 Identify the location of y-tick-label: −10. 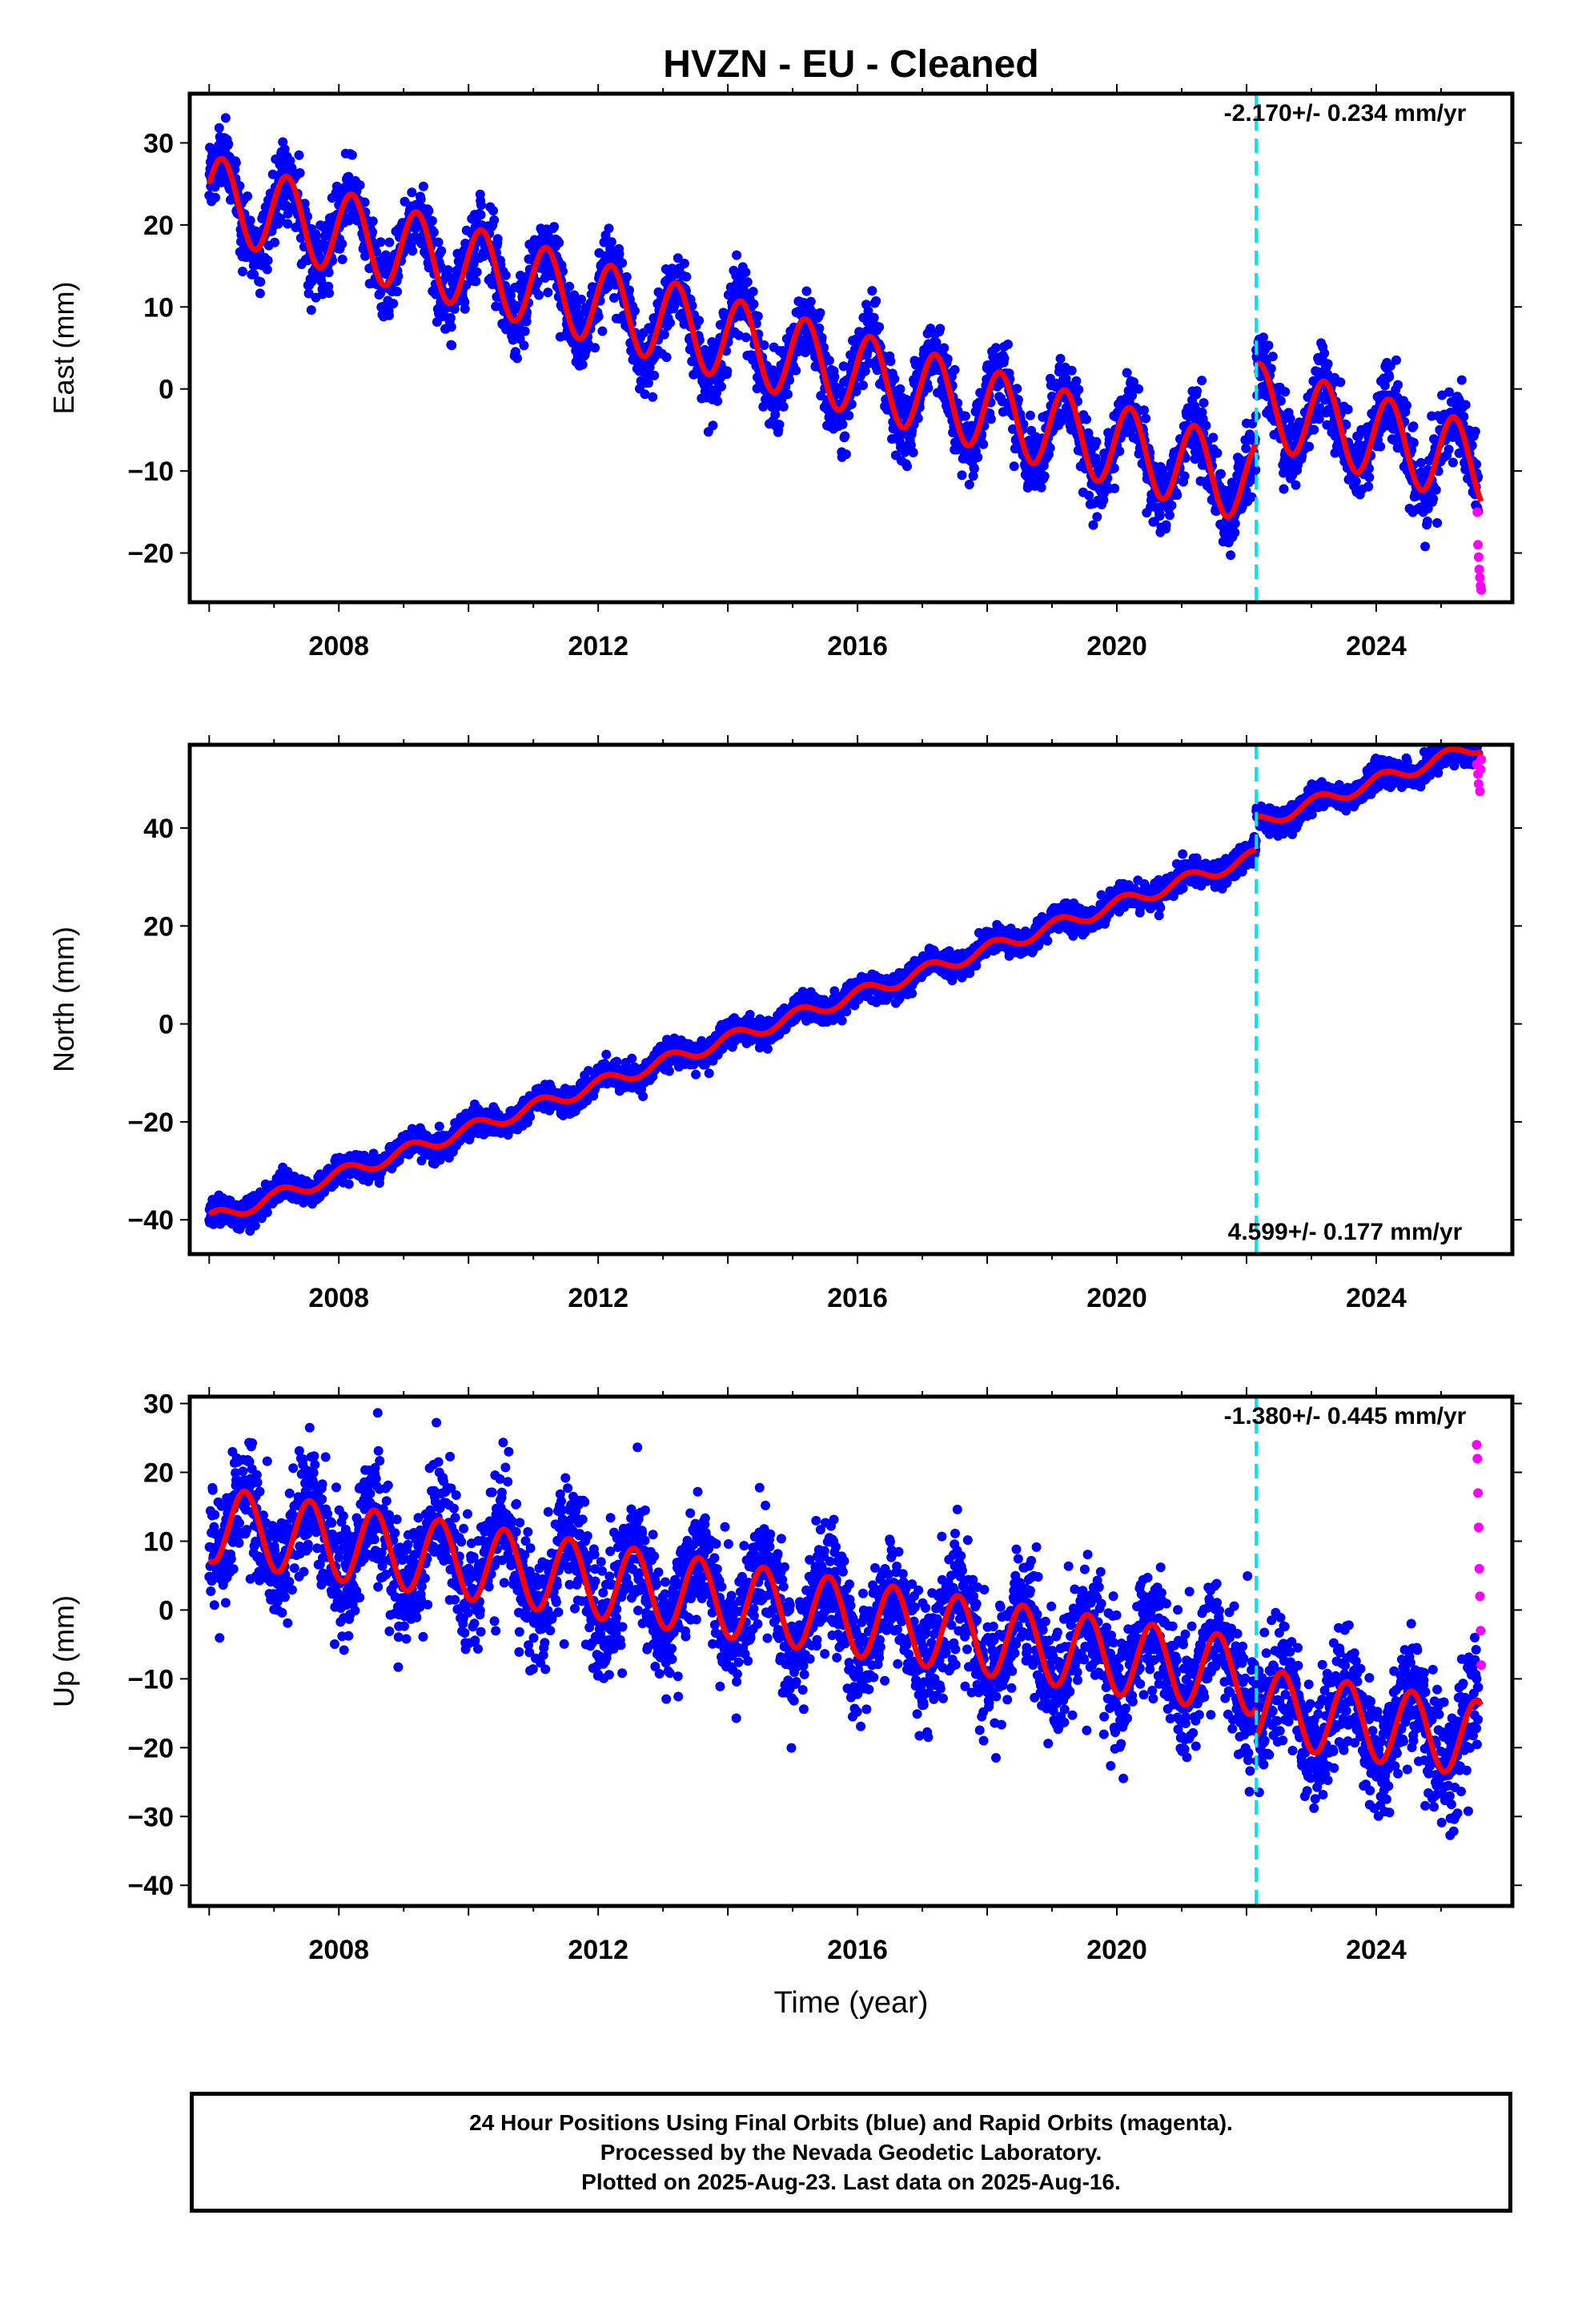
(151, 471).